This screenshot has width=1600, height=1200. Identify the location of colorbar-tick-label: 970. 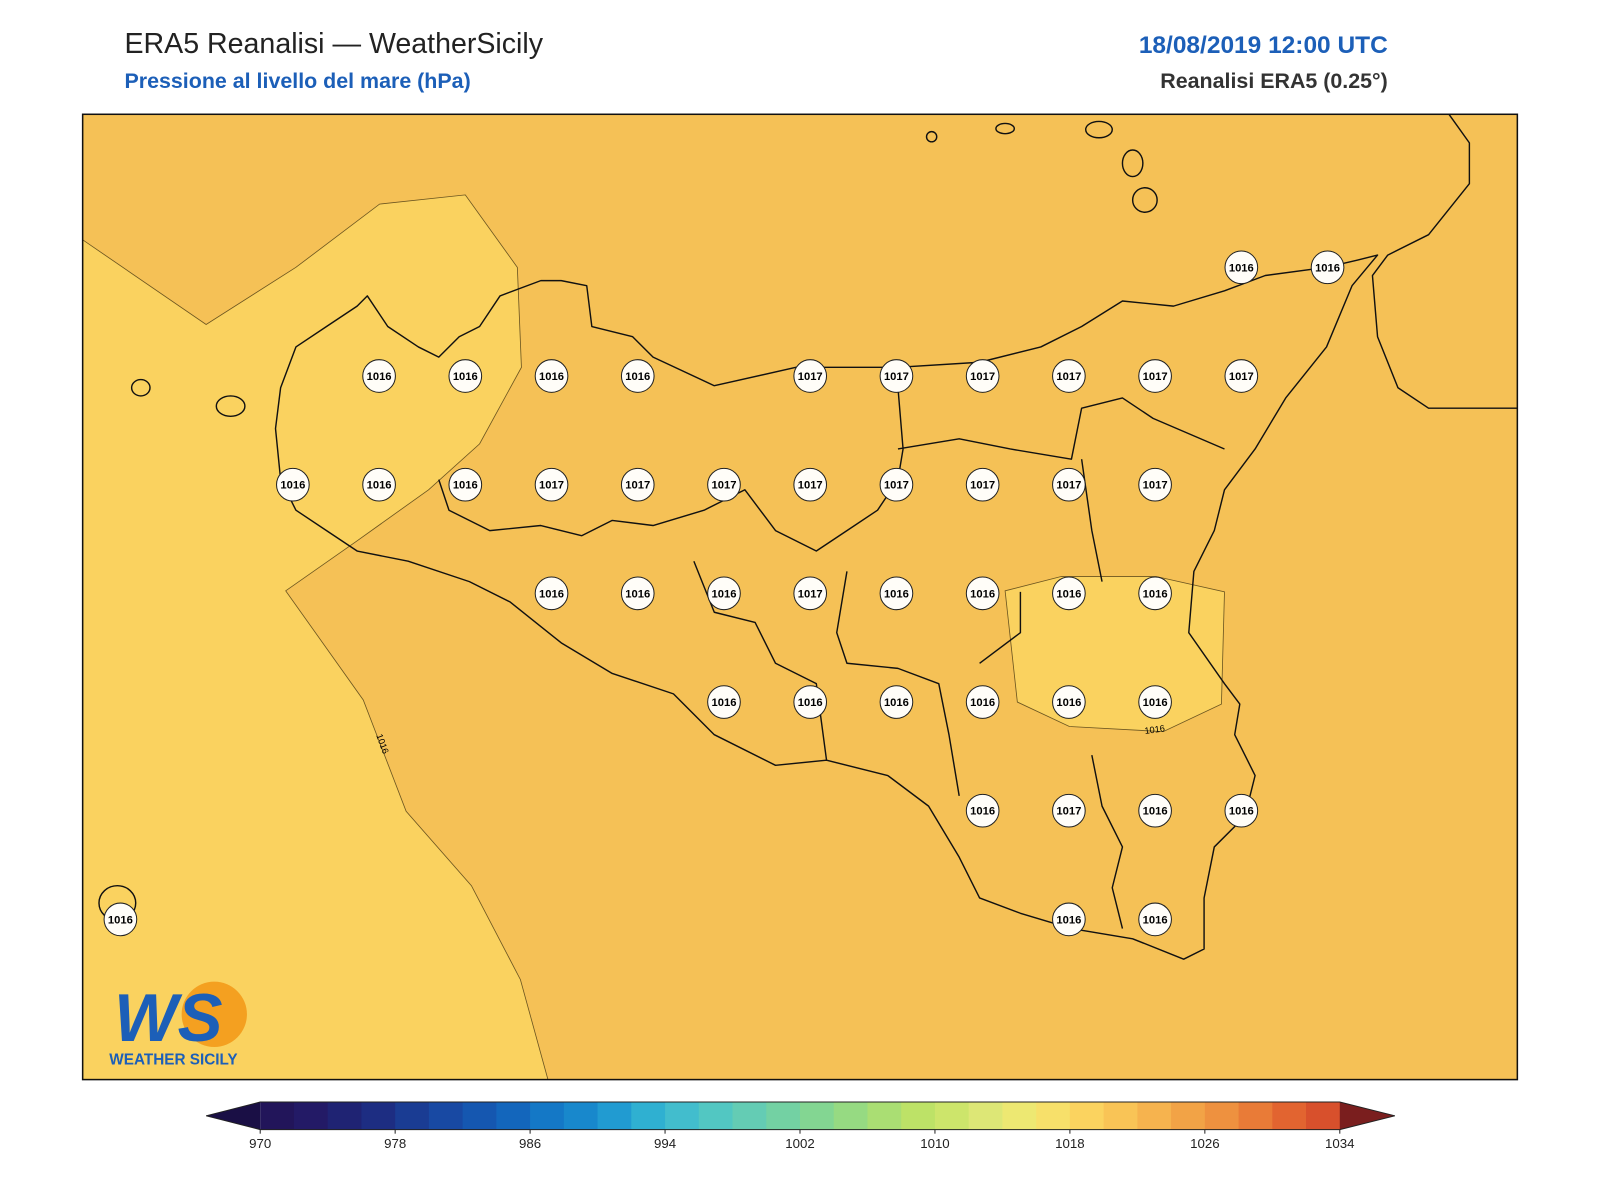
(260, 1143).